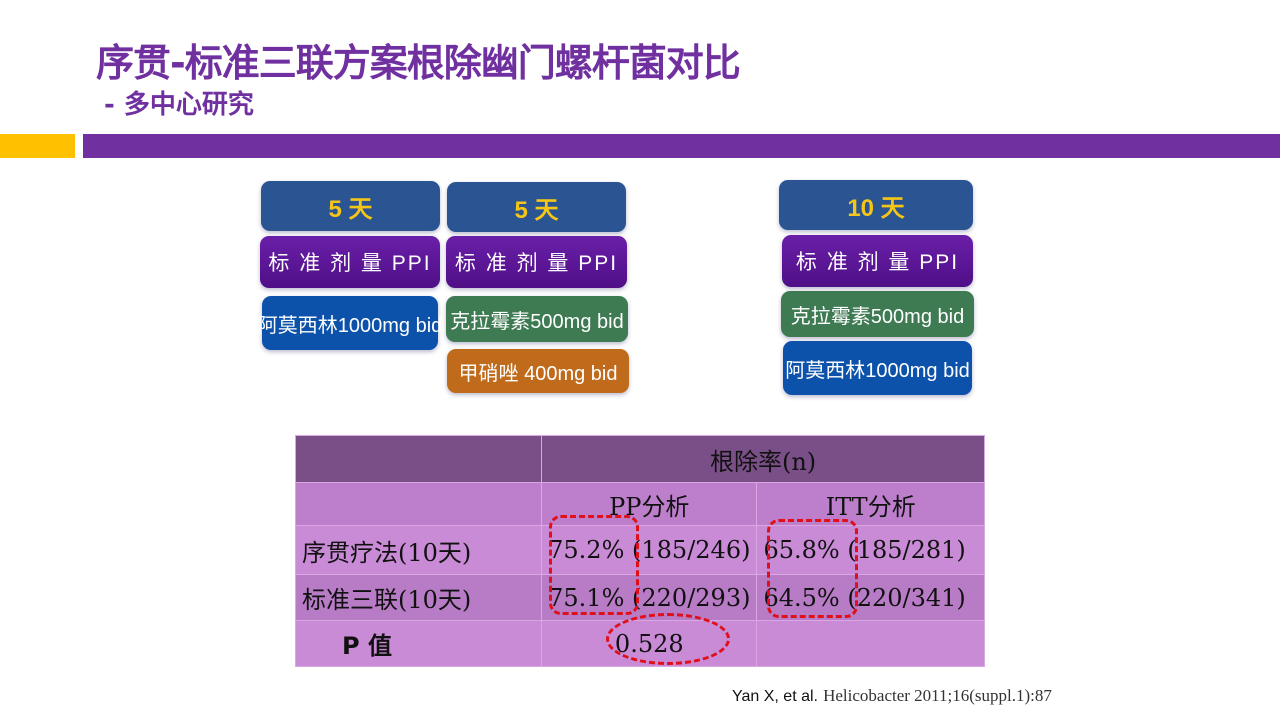 The height and width of the screenshot is (720, 1280). Describe the element at coordinates (691, 597) in the screenshot. I see `pp-n: (220/293)` at that location.